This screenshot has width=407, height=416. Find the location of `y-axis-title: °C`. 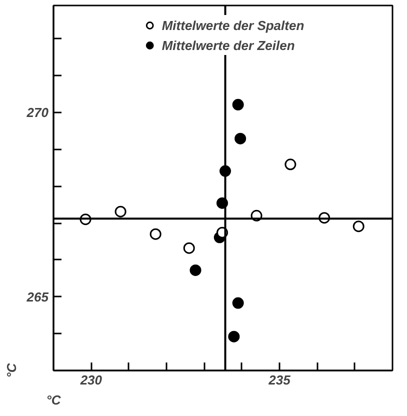

y-axis-title: °C is located at coordinates (11, 370).